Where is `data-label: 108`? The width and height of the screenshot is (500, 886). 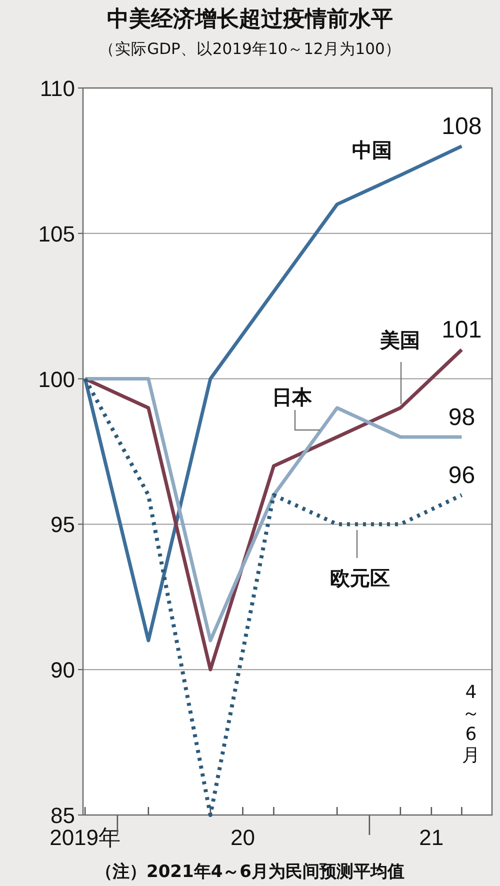 data-label: 108 is located at coordinates (462, 126).